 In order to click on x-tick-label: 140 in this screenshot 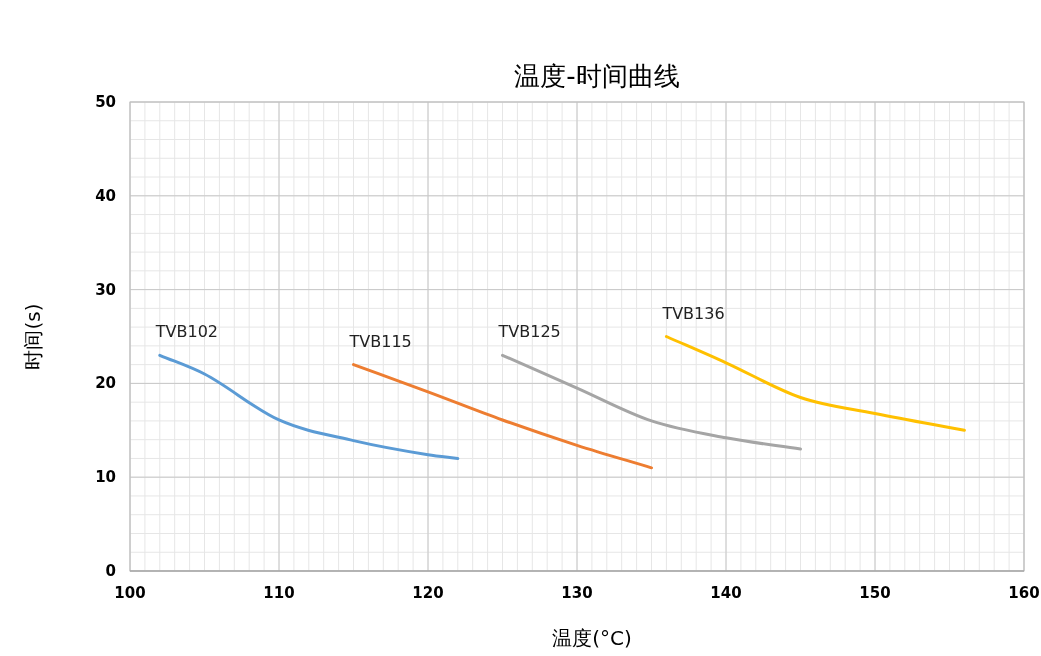, I will do `click(726, 593)`.